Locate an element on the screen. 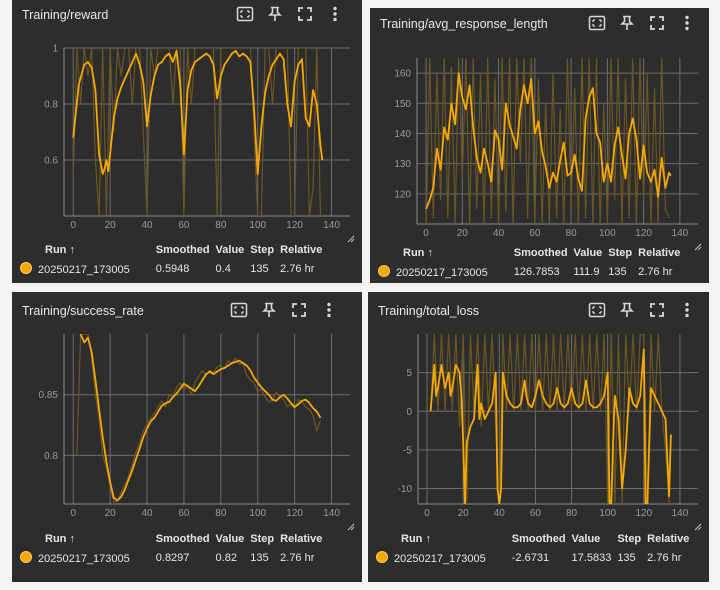 The height and width of the screenshot is (590, 720). y-tick-label: 130 is located at coordinates (402, 164).